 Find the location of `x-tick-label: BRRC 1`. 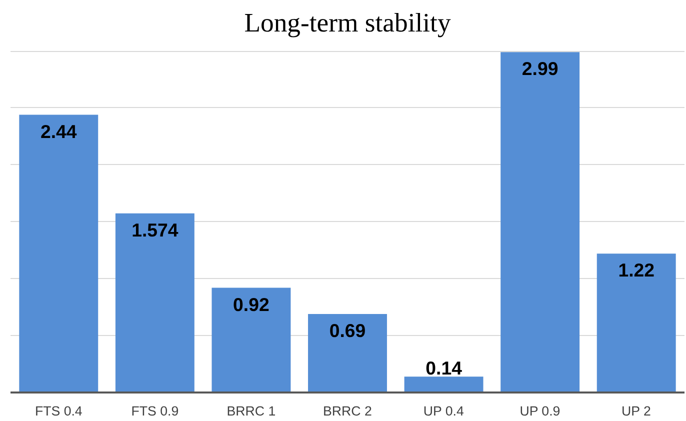

x-tick-label: BRRC 1 is located at coordinates (251, 411).